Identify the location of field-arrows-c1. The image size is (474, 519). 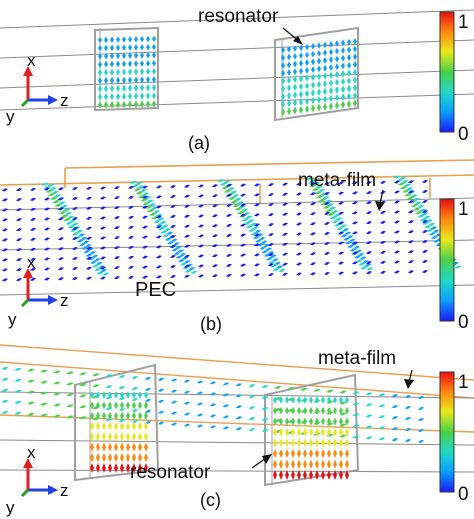
(119, 432).